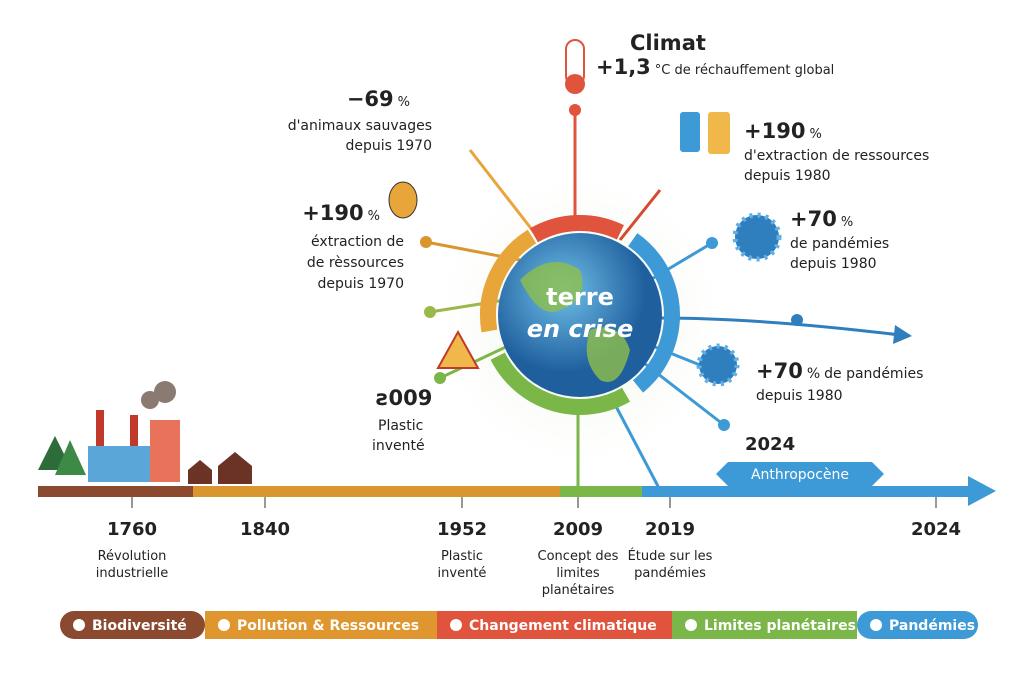 The image size is (1024, 682). Describe the element at coordinates (578, 573) in the screenshot. I see `timeline-label: limites` at that location.